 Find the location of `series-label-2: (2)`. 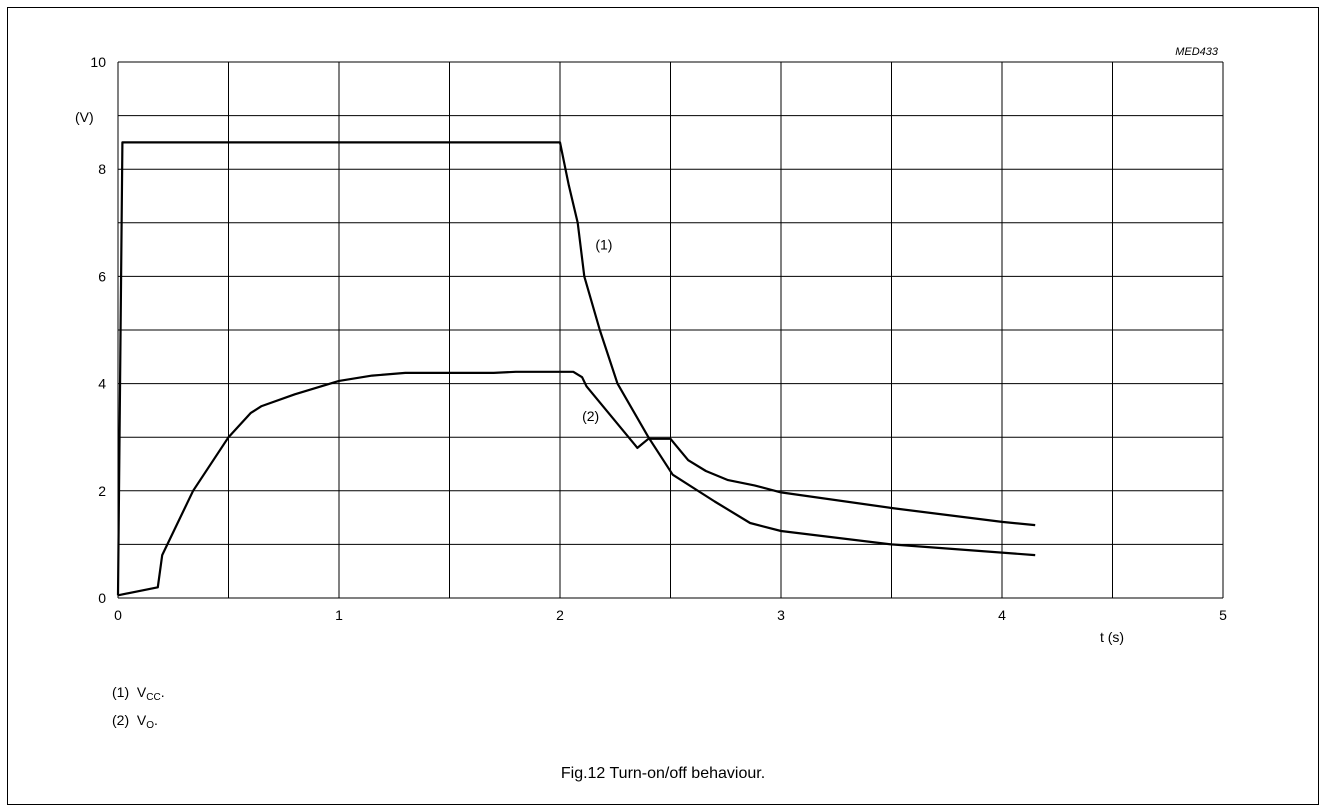

series-label-2: (2) is located at coordinates (590, 416).